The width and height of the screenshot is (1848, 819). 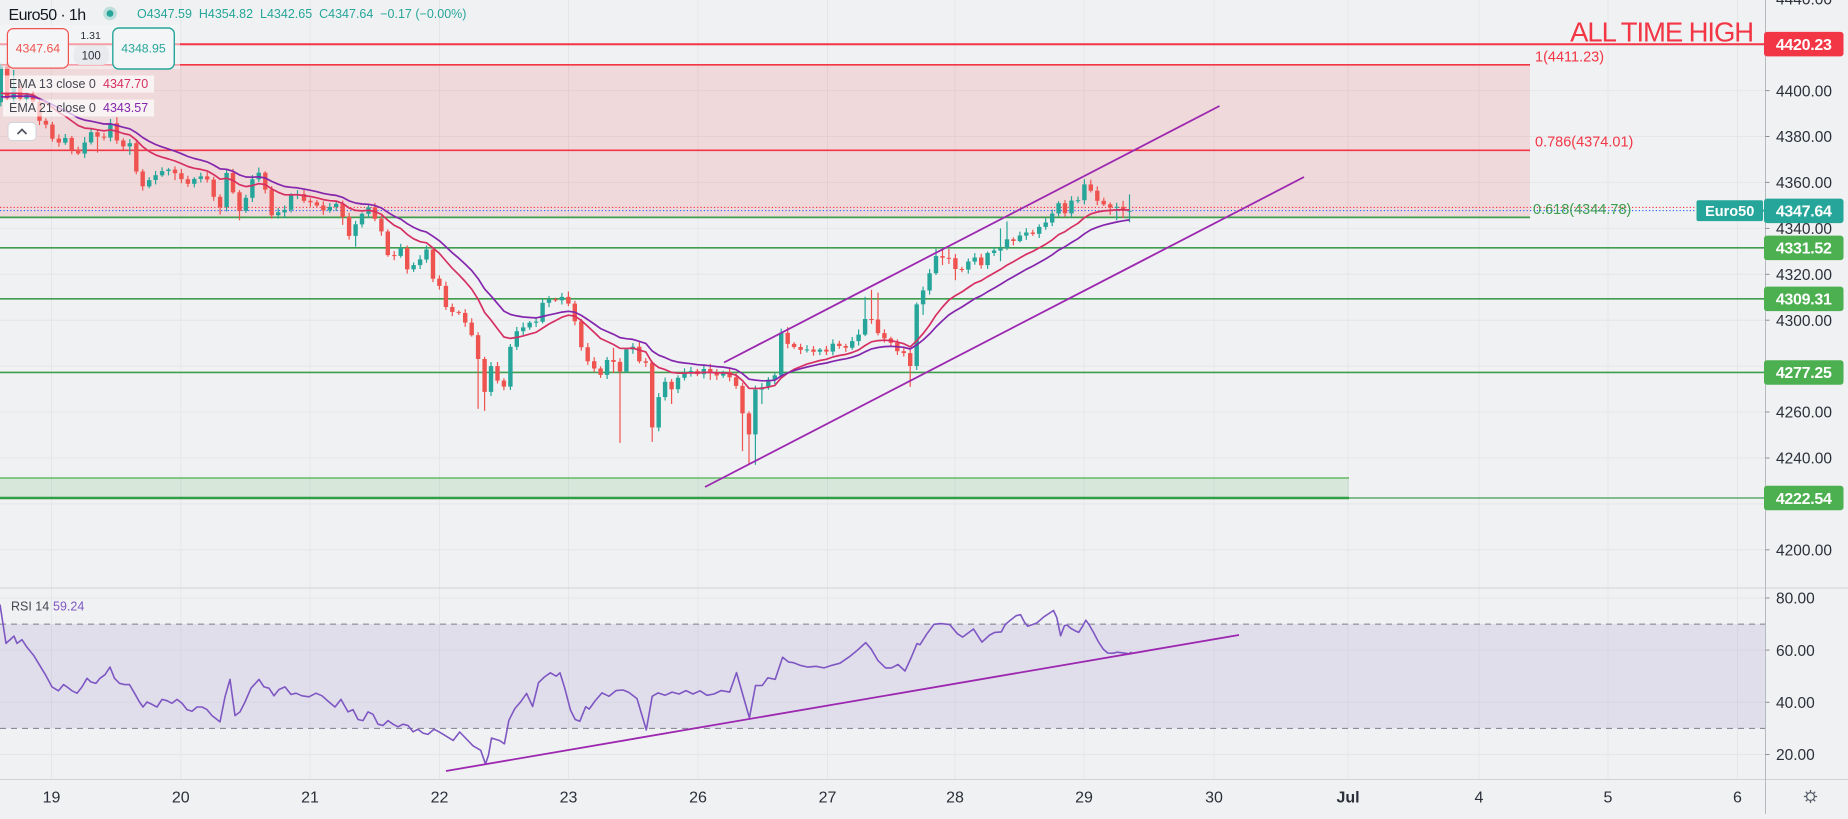 What do you see at coordinates (1795, 755) in the screenshot?
I see `svg-text: 20.00` at bounding box center [1795, 755].